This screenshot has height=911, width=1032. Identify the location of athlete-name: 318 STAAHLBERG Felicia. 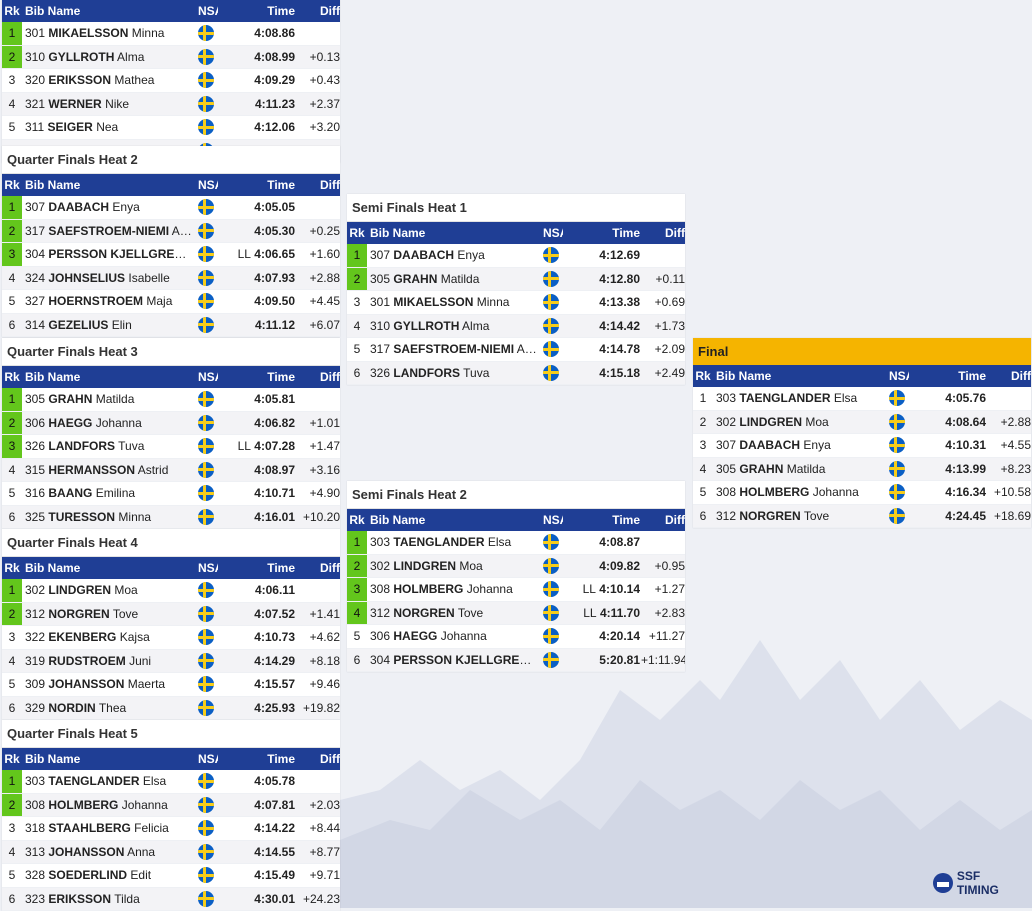
(110, 828).